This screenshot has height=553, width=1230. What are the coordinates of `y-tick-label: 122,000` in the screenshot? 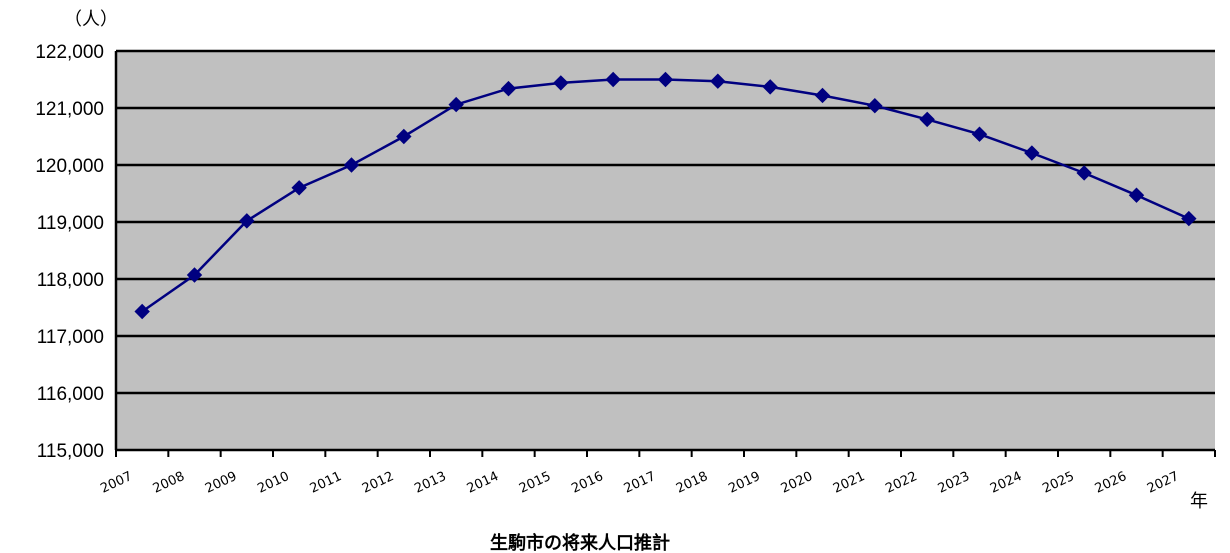 It's located at (69, 52).